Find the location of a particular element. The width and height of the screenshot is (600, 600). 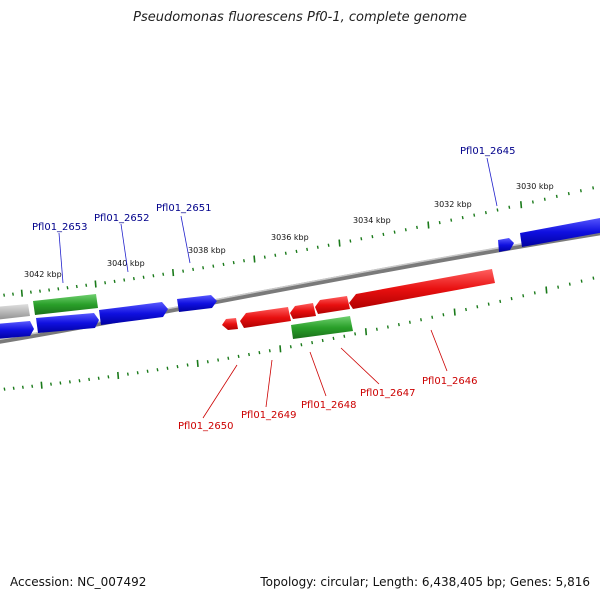

gene-pseudo is located at coordinates (15, 312).